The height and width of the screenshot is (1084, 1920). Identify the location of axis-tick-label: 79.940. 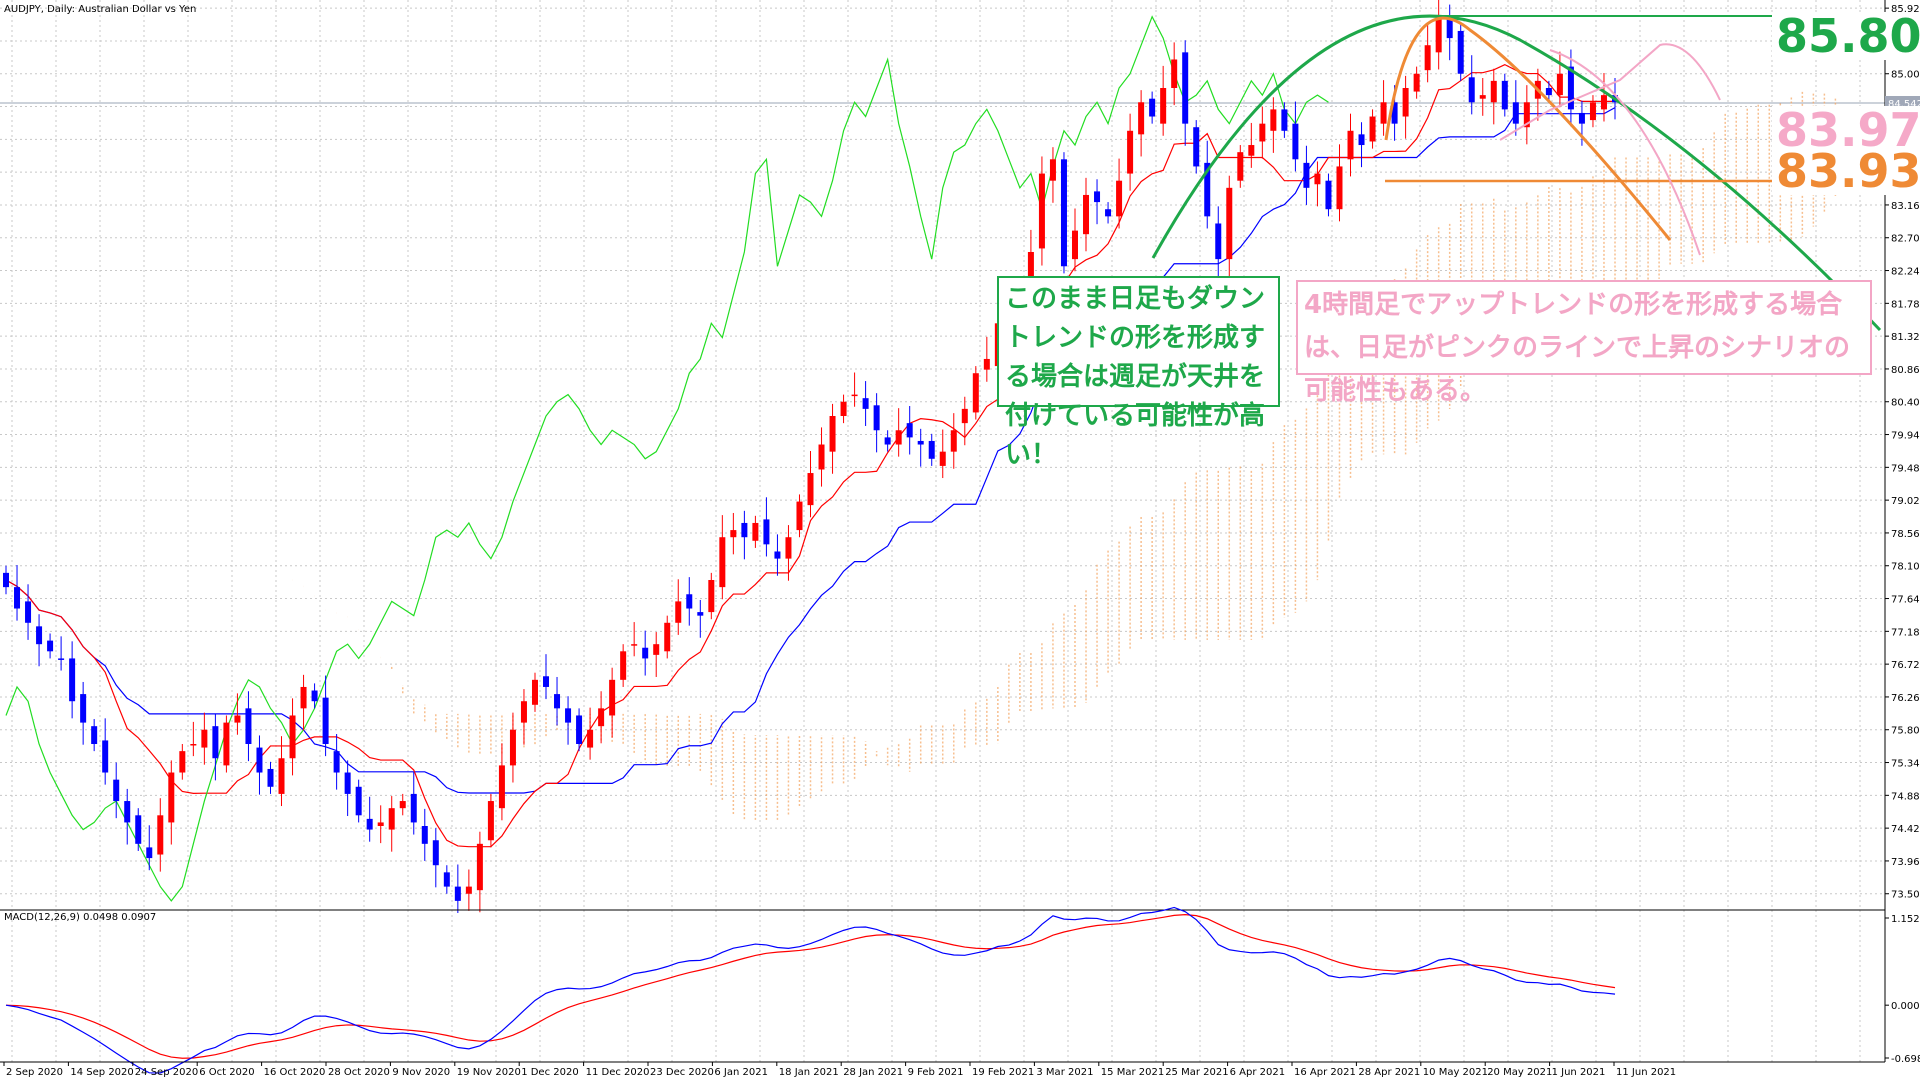
(1905, 436).